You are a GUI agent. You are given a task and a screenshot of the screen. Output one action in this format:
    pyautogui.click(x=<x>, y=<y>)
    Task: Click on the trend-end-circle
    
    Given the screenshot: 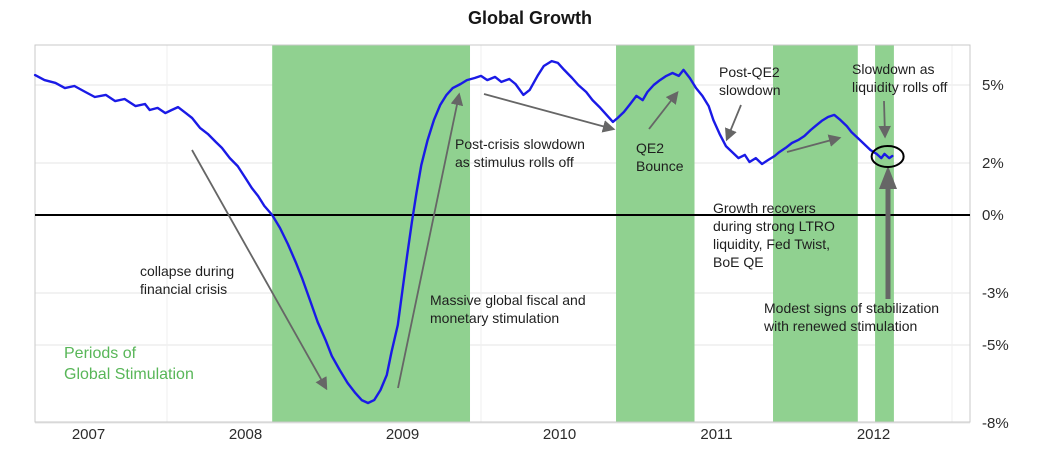 What is the action you would take?
    pyautogui.click(x=887, y=156)
    